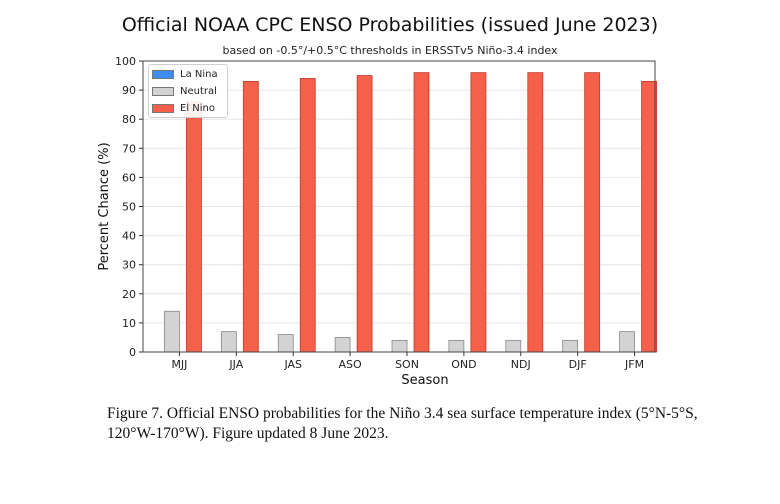 The width and height of the screenshot is (780, 504). What do you see at coordinates (634, 364) in the screenshot?
I see `x-tick-label-8: JFM` at bounding box center [634, 364].